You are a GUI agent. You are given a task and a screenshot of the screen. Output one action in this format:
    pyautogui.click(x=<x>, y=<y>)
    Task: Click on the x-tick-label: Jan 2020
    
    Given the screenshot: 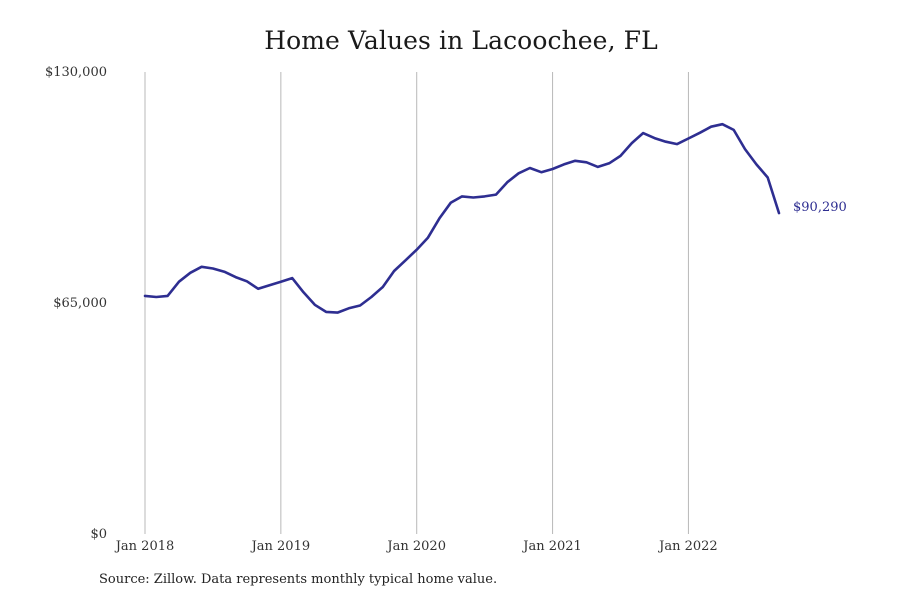 What is the action you would take?
    pyautogui.click(x=415, y=546)
    